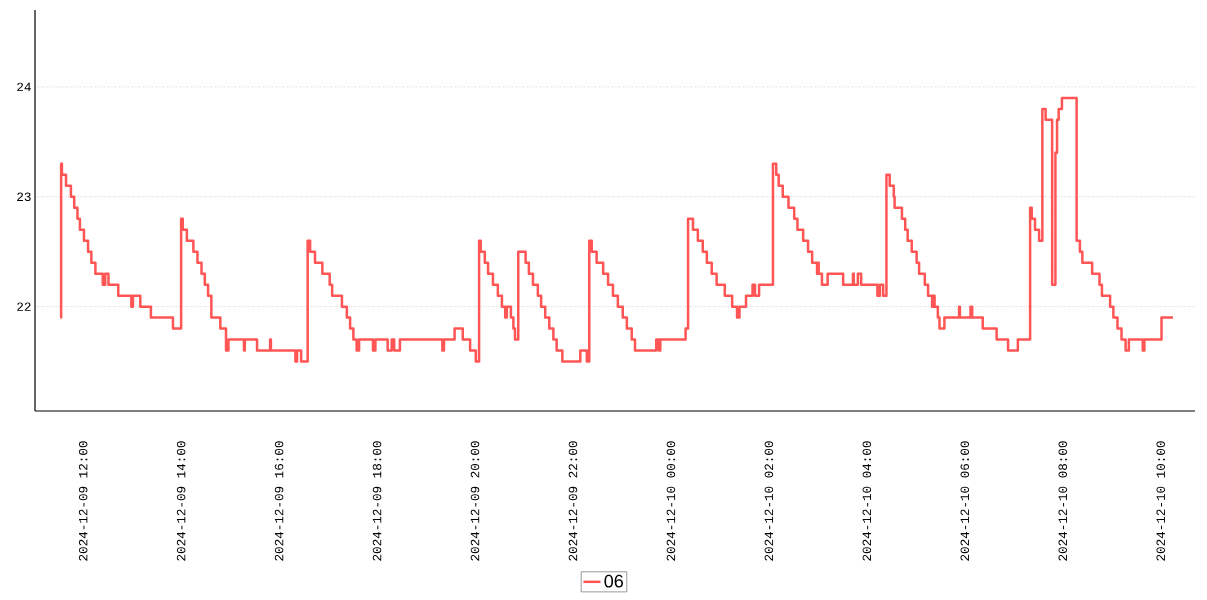 The image size is (1207, 600). I want to click on x-tick-label: 2024-12-09 22:00, so click(573, 501).